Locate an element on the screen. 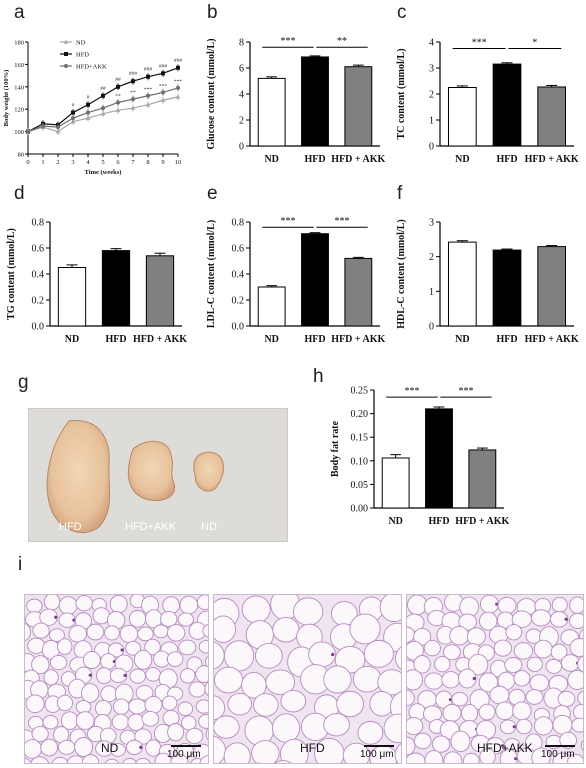 This screenshot has height=768, width=586. annotation-hash: # is located at coordinates (88, 98).